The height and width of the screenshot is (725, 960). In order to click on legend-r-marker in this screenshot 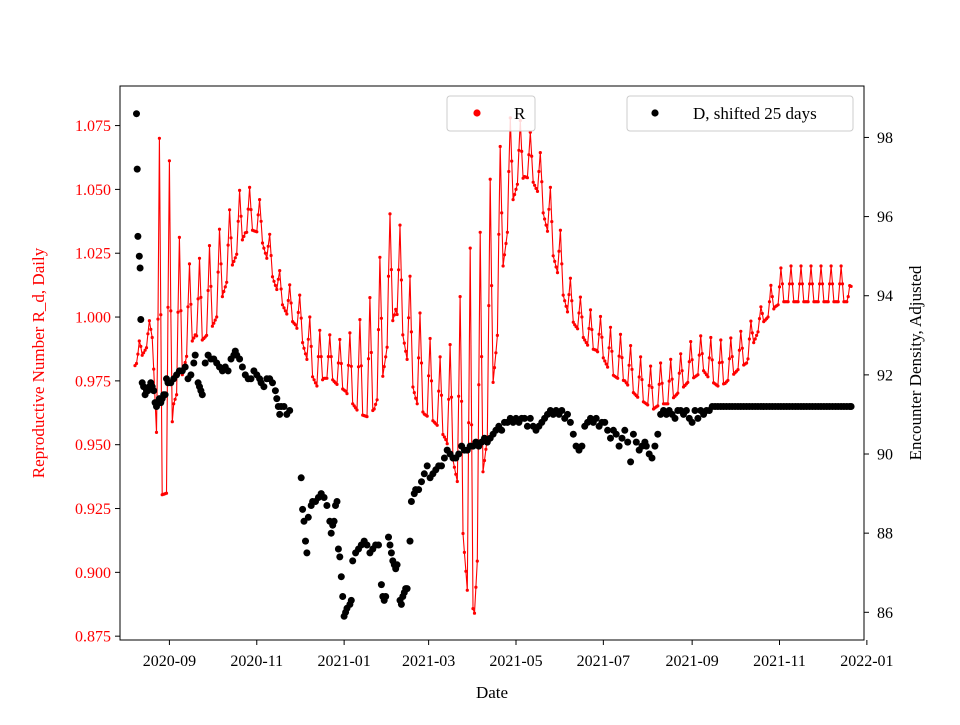, I will do `click(477, 113)`.